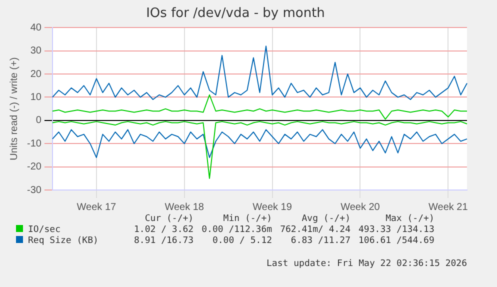  What do you see at coordinates (169, 219) in the screenshot?
I see `text: Cur (-/+)` at bounding box center [169, 219].